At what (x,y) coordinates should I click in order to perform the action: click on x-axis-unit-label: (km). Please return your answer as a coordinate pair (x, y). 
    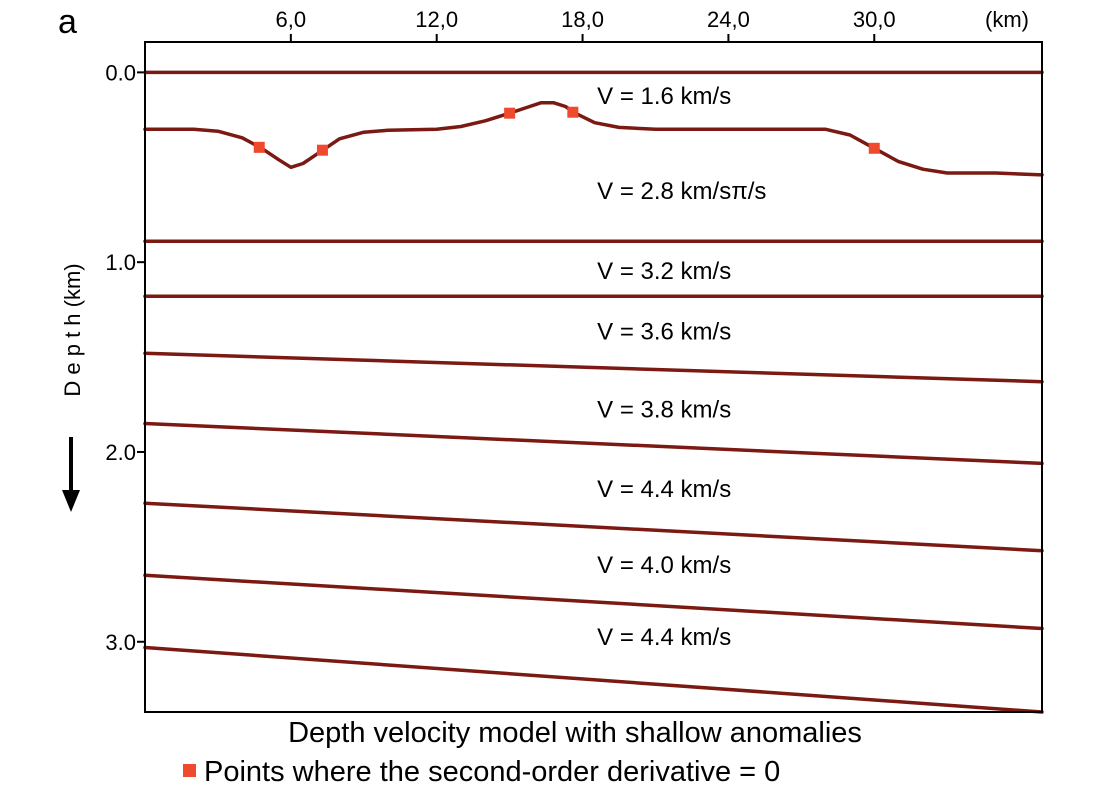
    Looking at the image, I should click on (1007, 19).